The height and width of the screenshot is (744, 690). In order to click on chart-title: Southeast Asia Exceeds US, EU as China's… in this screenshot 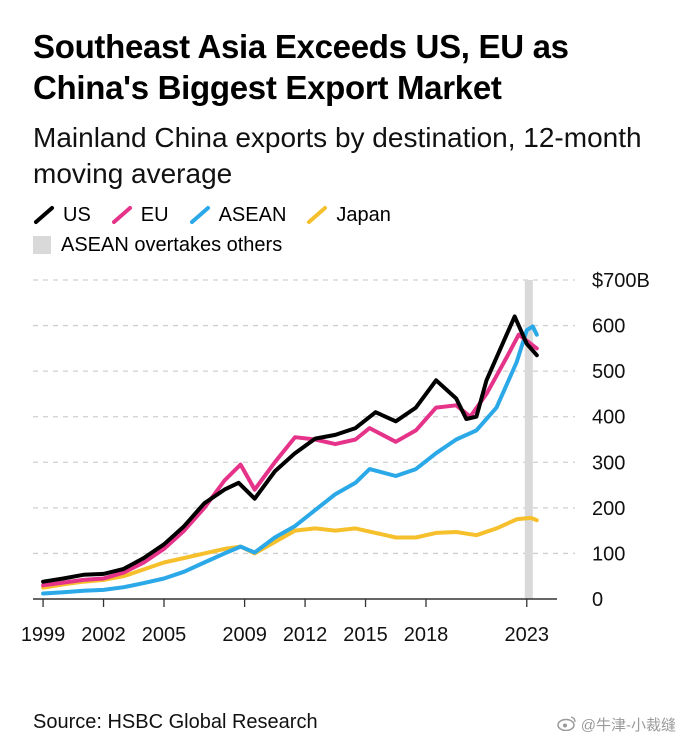, I will do `click(301, 67)`.